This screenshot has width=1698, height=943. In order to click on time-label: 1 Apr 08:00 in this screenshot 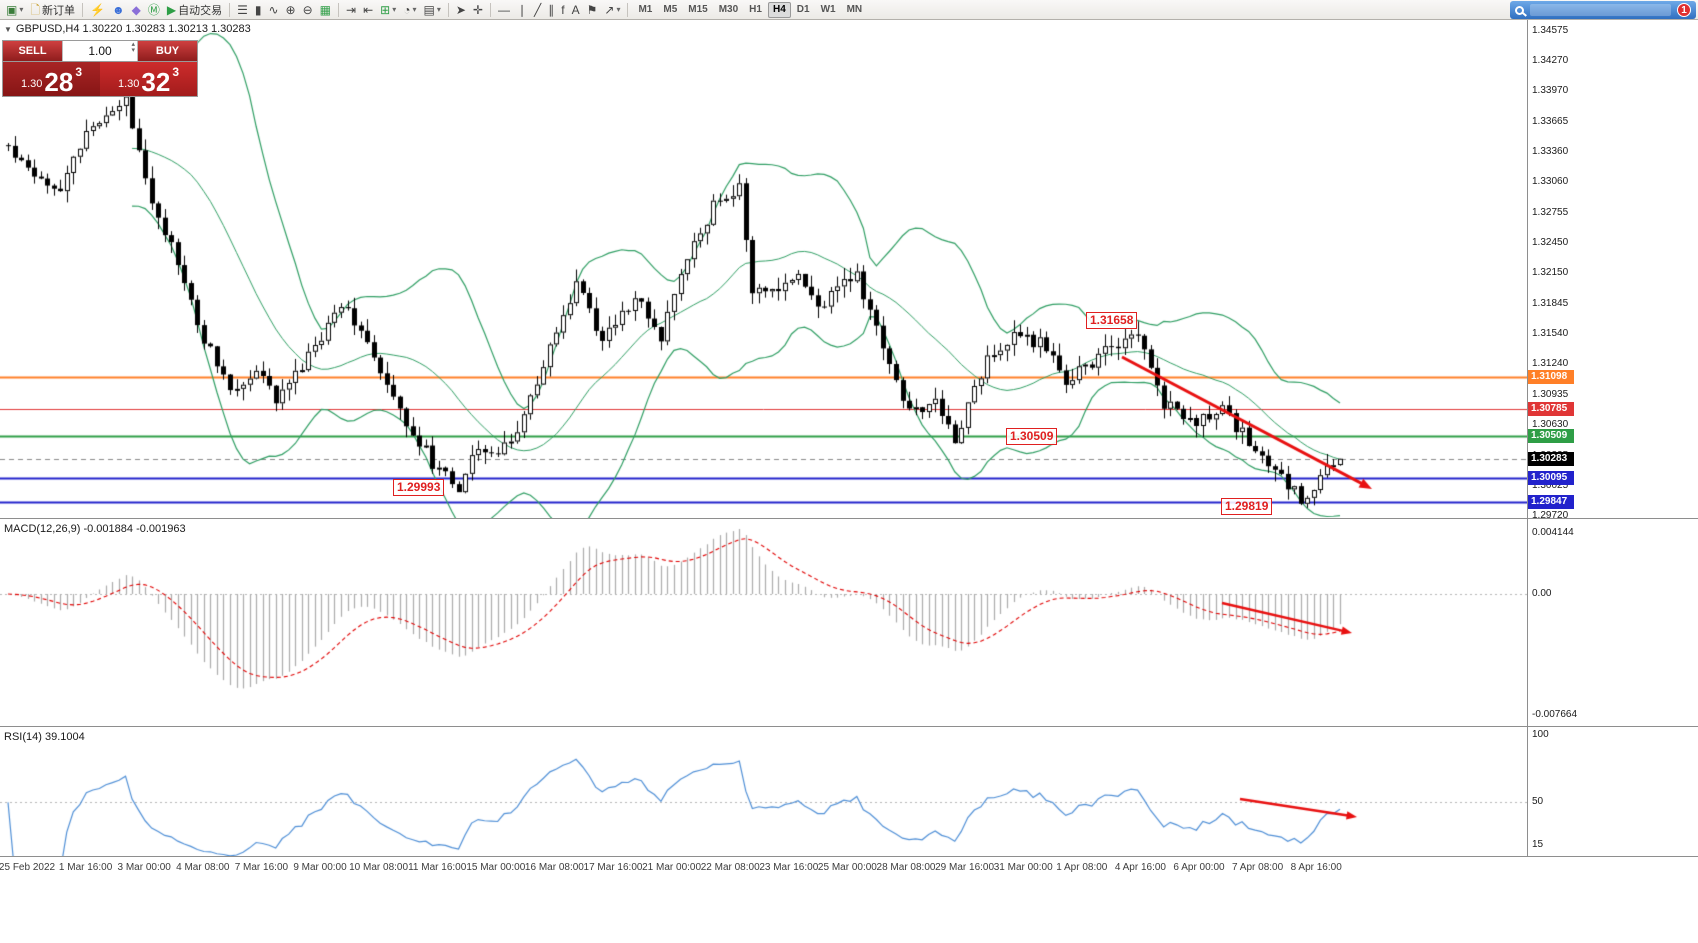, I will do `click(1082, 867)`.